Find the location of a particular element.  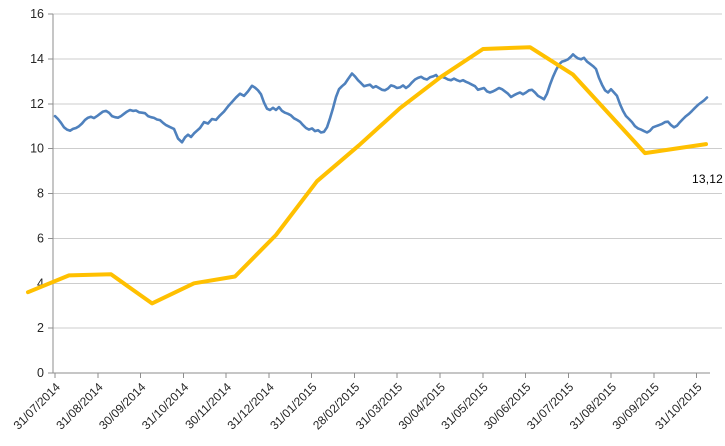

y-axis-label: 0 is located at coordinates (40, 373).